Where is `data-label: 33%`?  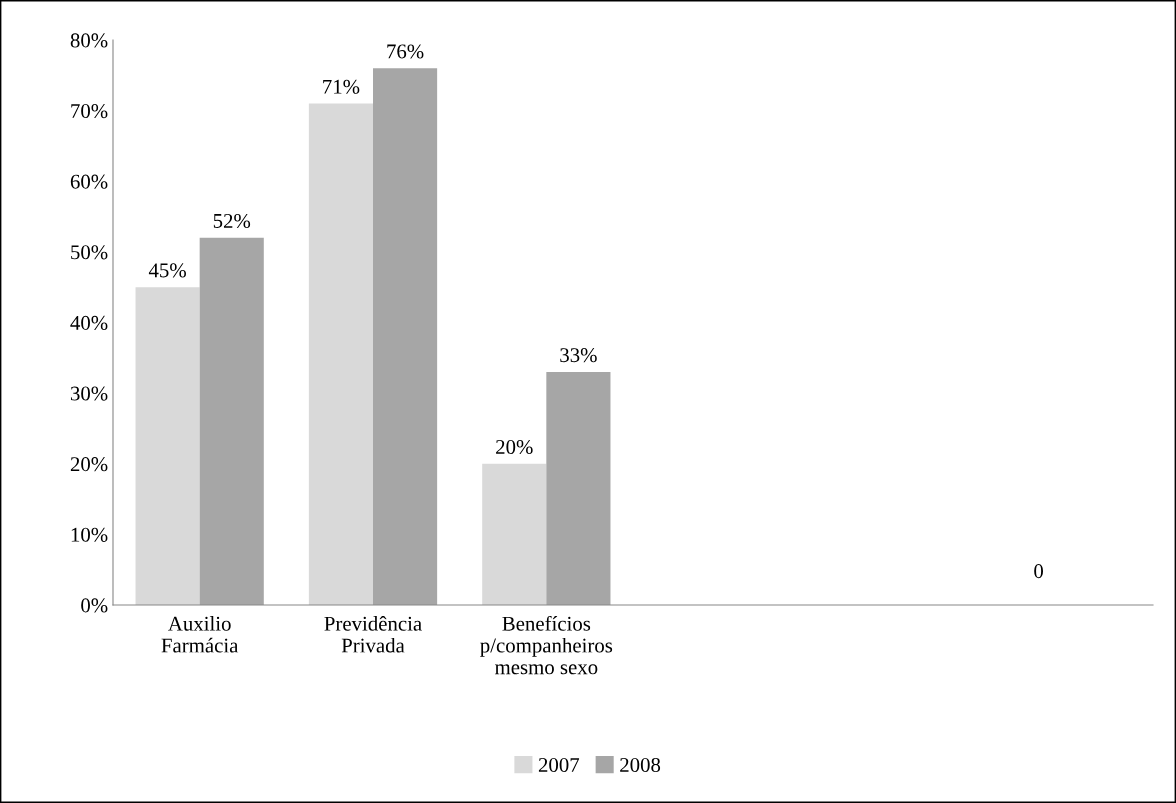
data-label: 33% is located at coordinates (578, 355).